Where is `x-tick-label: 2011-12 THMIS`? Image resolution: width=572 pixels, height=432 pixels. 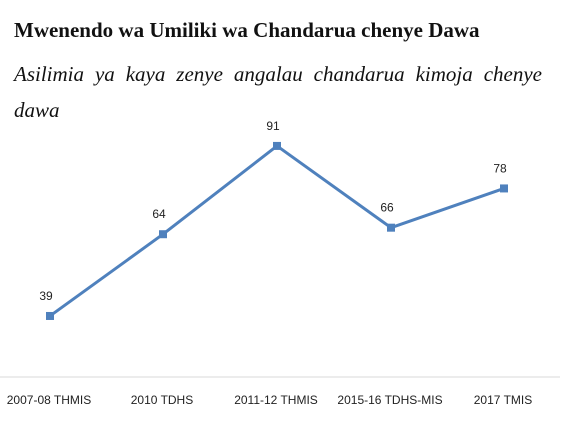
x-tick-label: 2011-12 THMIS is located at coordinates (276, 400).